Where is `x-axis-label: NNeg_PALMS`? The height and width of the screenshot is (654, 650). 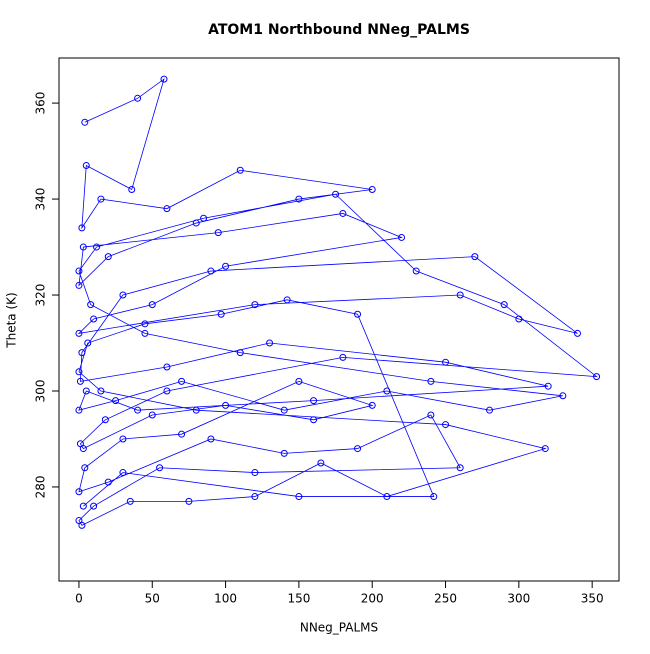
x-axis-label: NNeg_PALMS is located at coordinates (339, 628).